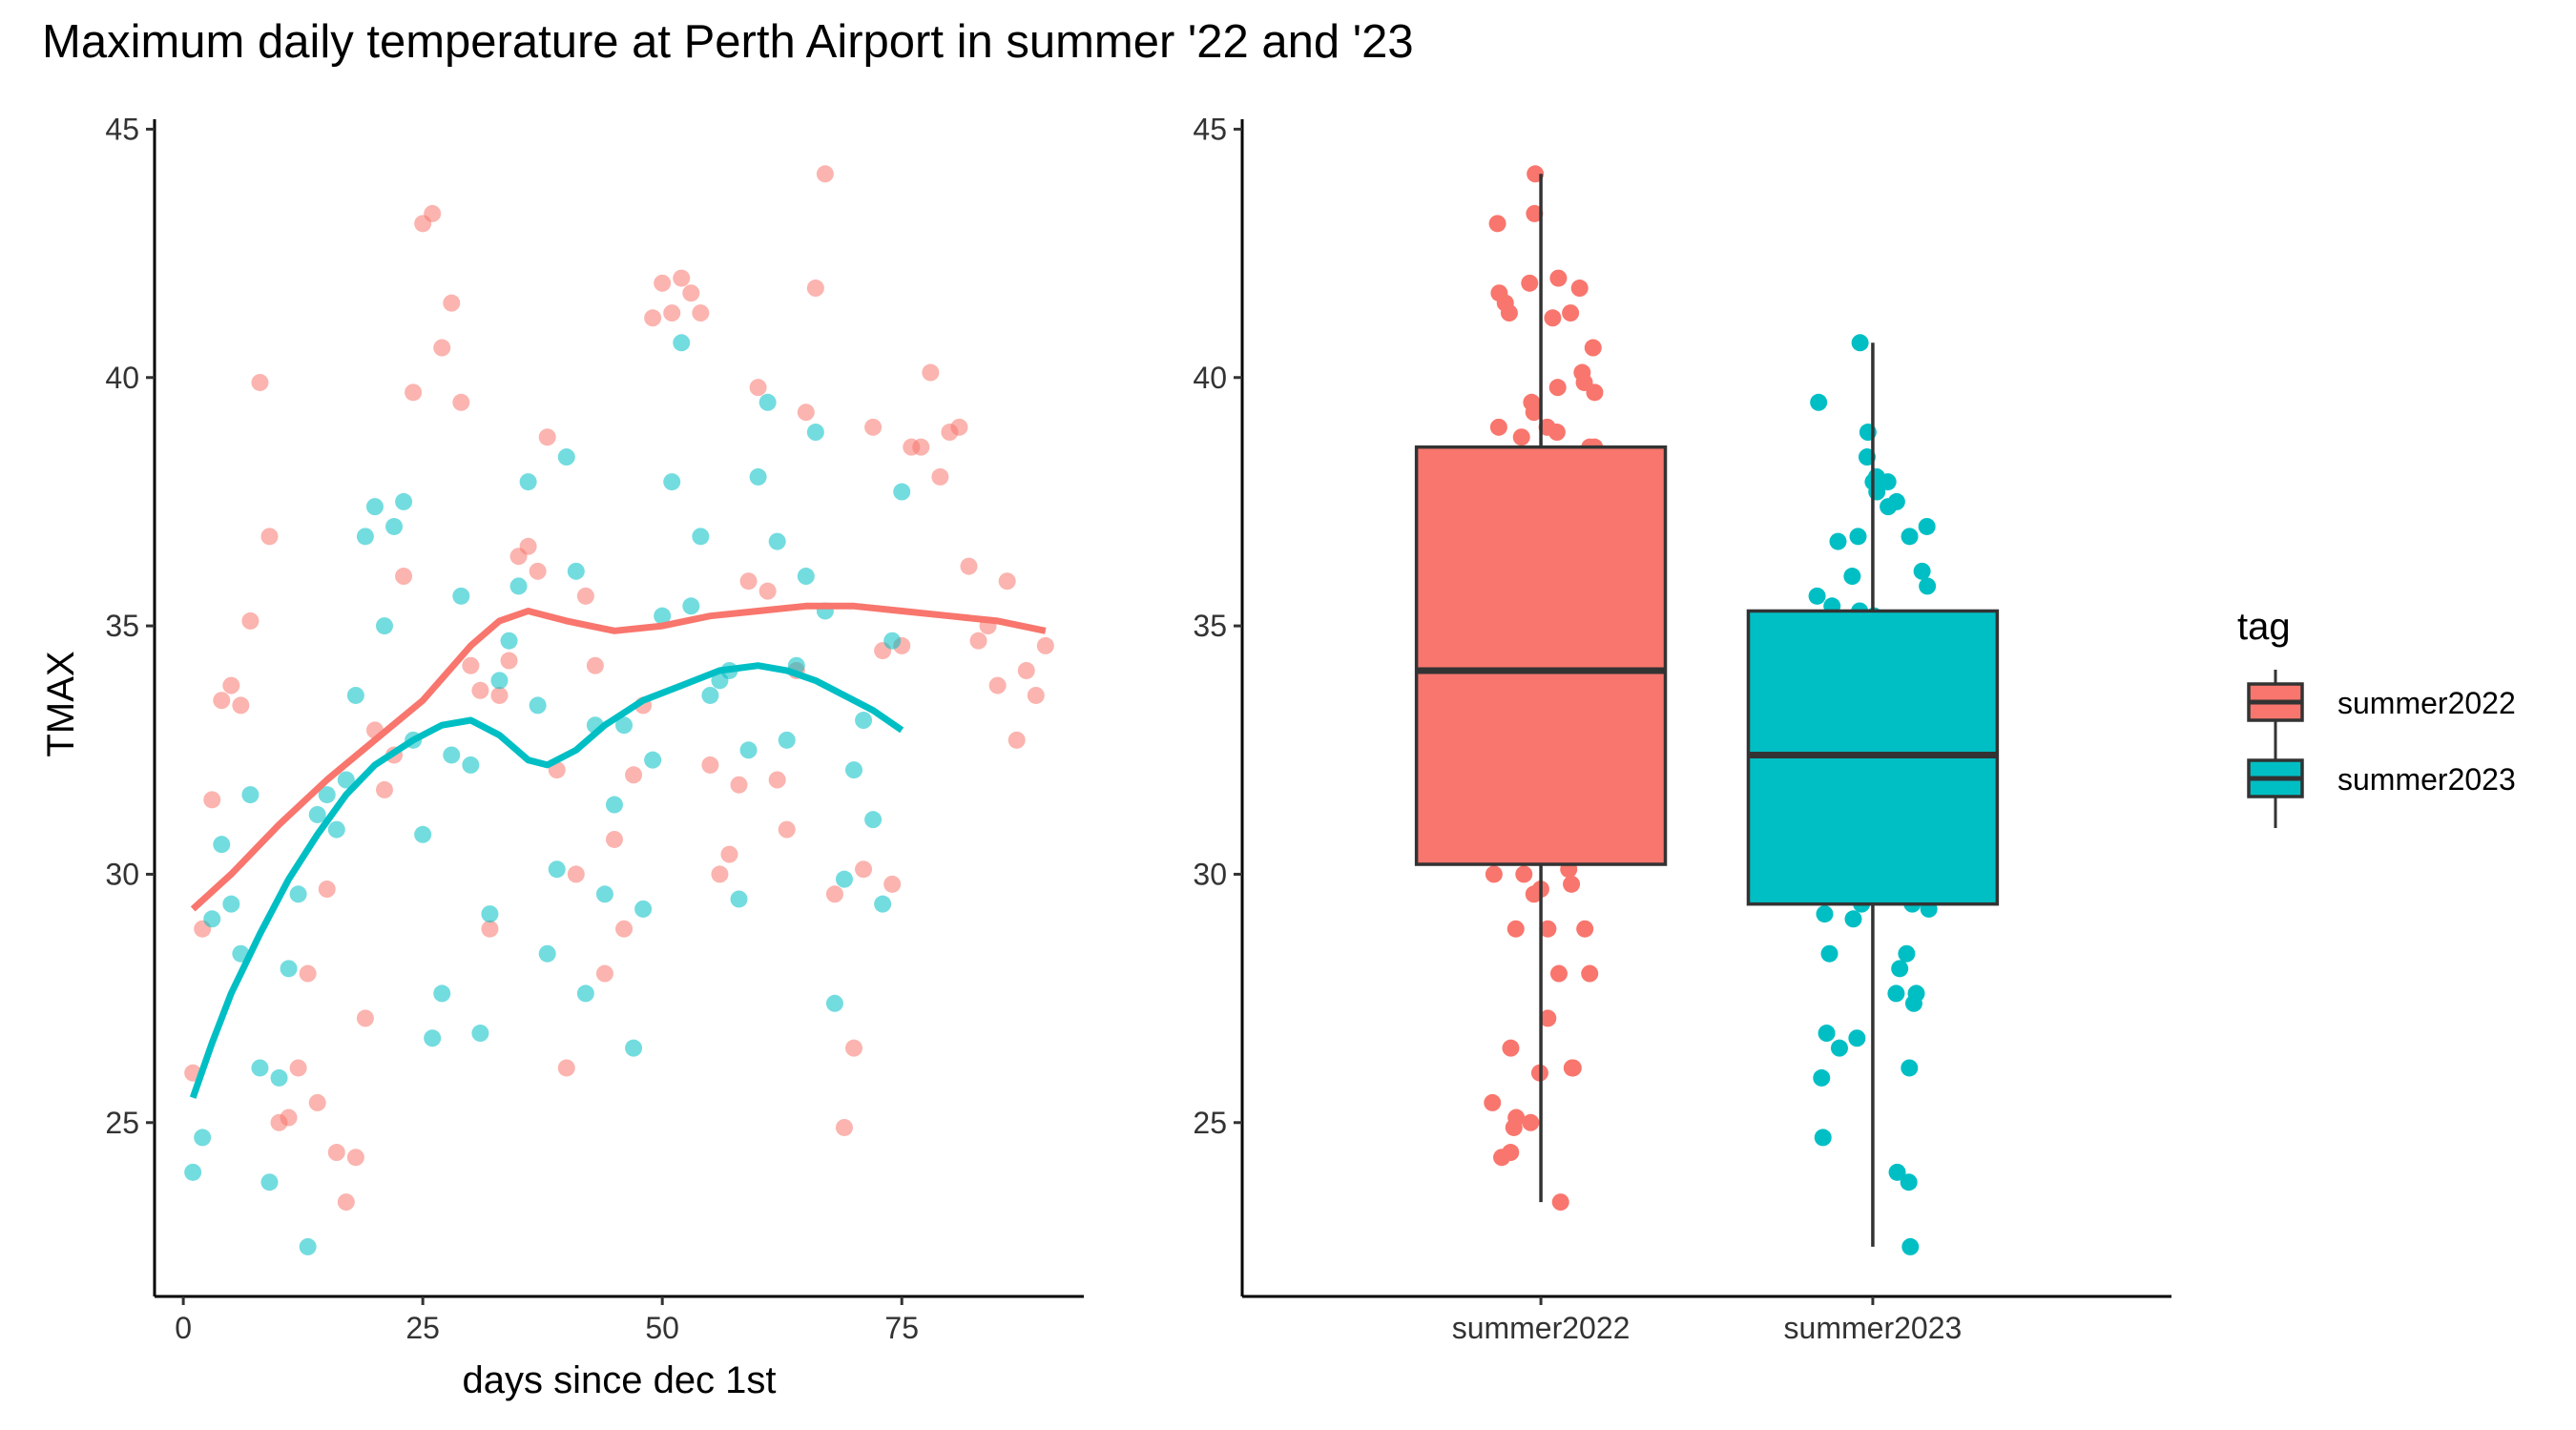 The height and width of the screenshot is (1430, 2576). What do you see at coordinates (618, 757) in the screenshot?
I see `smooth-line-summer2022` at bounding box center [618, 757].